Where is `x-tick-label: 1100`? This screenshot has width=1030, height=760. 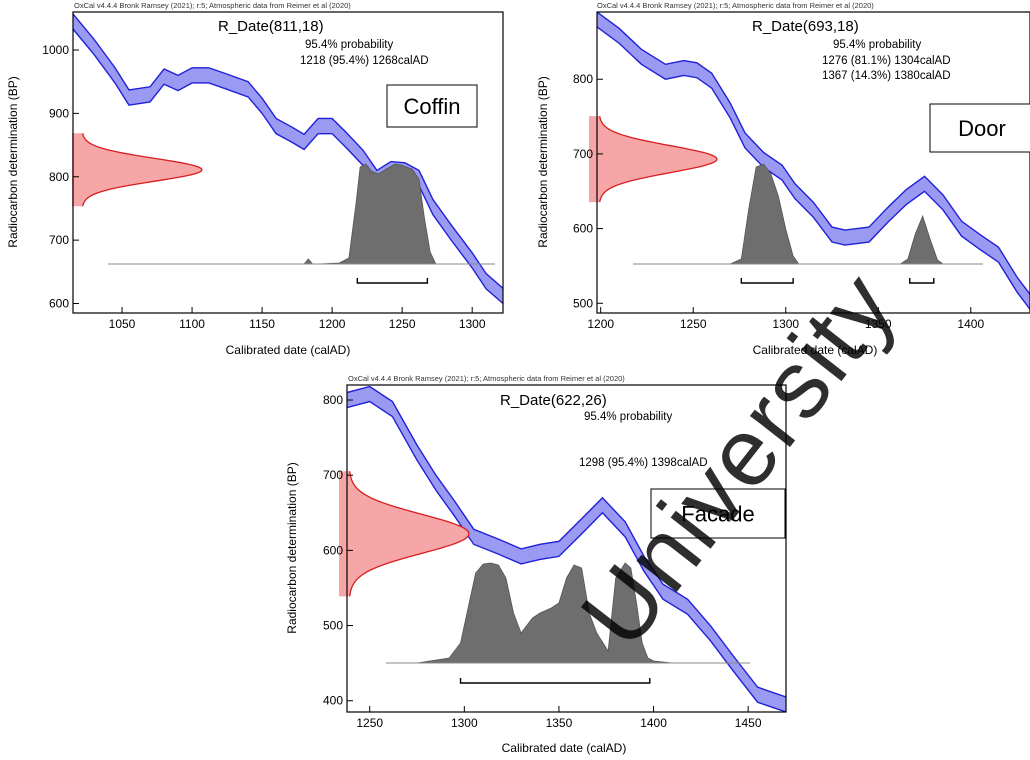 x-tick-label: 1100 is located at coordinates (192, 324).